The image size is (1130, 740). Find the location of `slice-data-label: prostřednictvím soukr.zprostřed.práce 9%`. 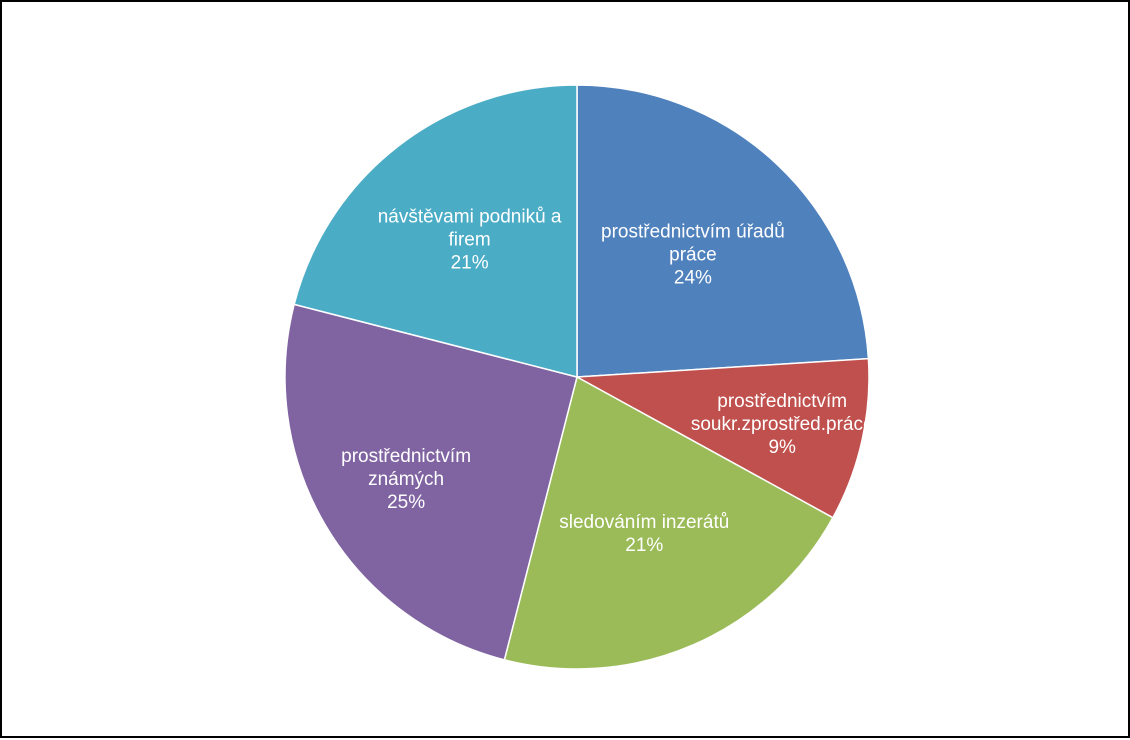

slice-data-label: prostřednictvím soukr.zprostřed.práce 9% is located at coordinates (782, 424).